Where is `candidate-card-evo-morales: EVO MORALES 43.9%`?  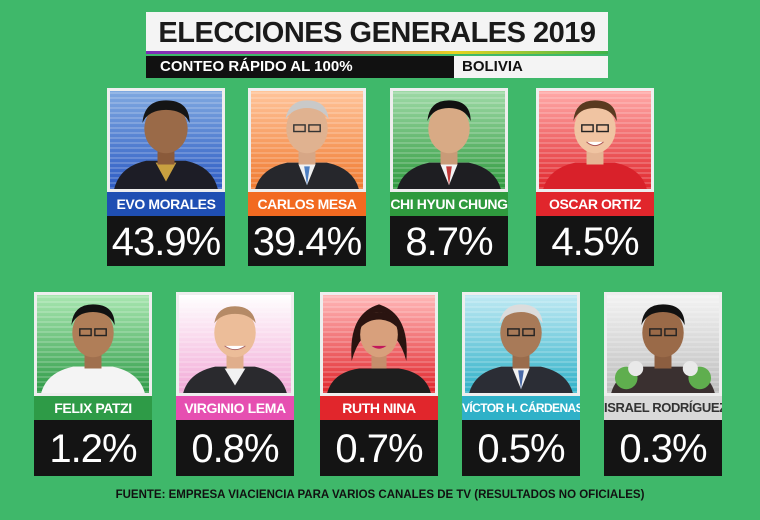
candidate-card-evo-morales: EVO MORALES 43.9% is located at coordinates (166, 177).